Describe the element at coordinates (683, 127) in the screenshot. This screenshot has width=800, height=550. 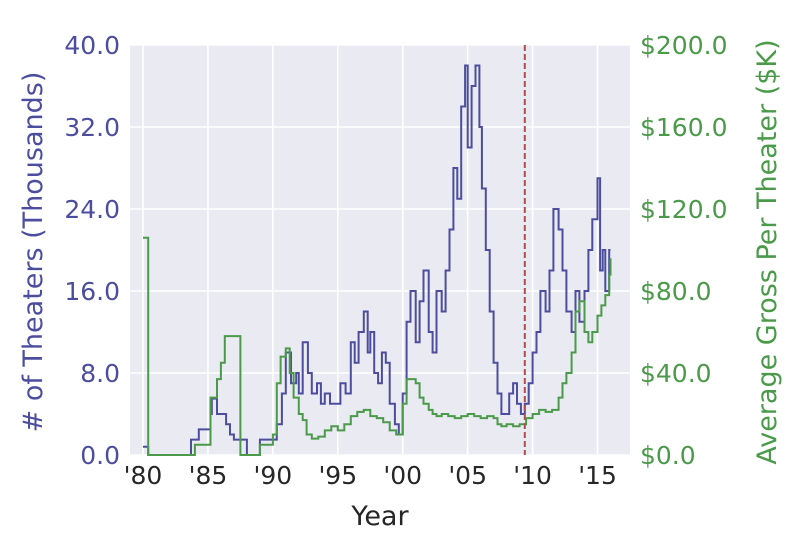
I see `y-right-tick-label: $160.0` at that location.